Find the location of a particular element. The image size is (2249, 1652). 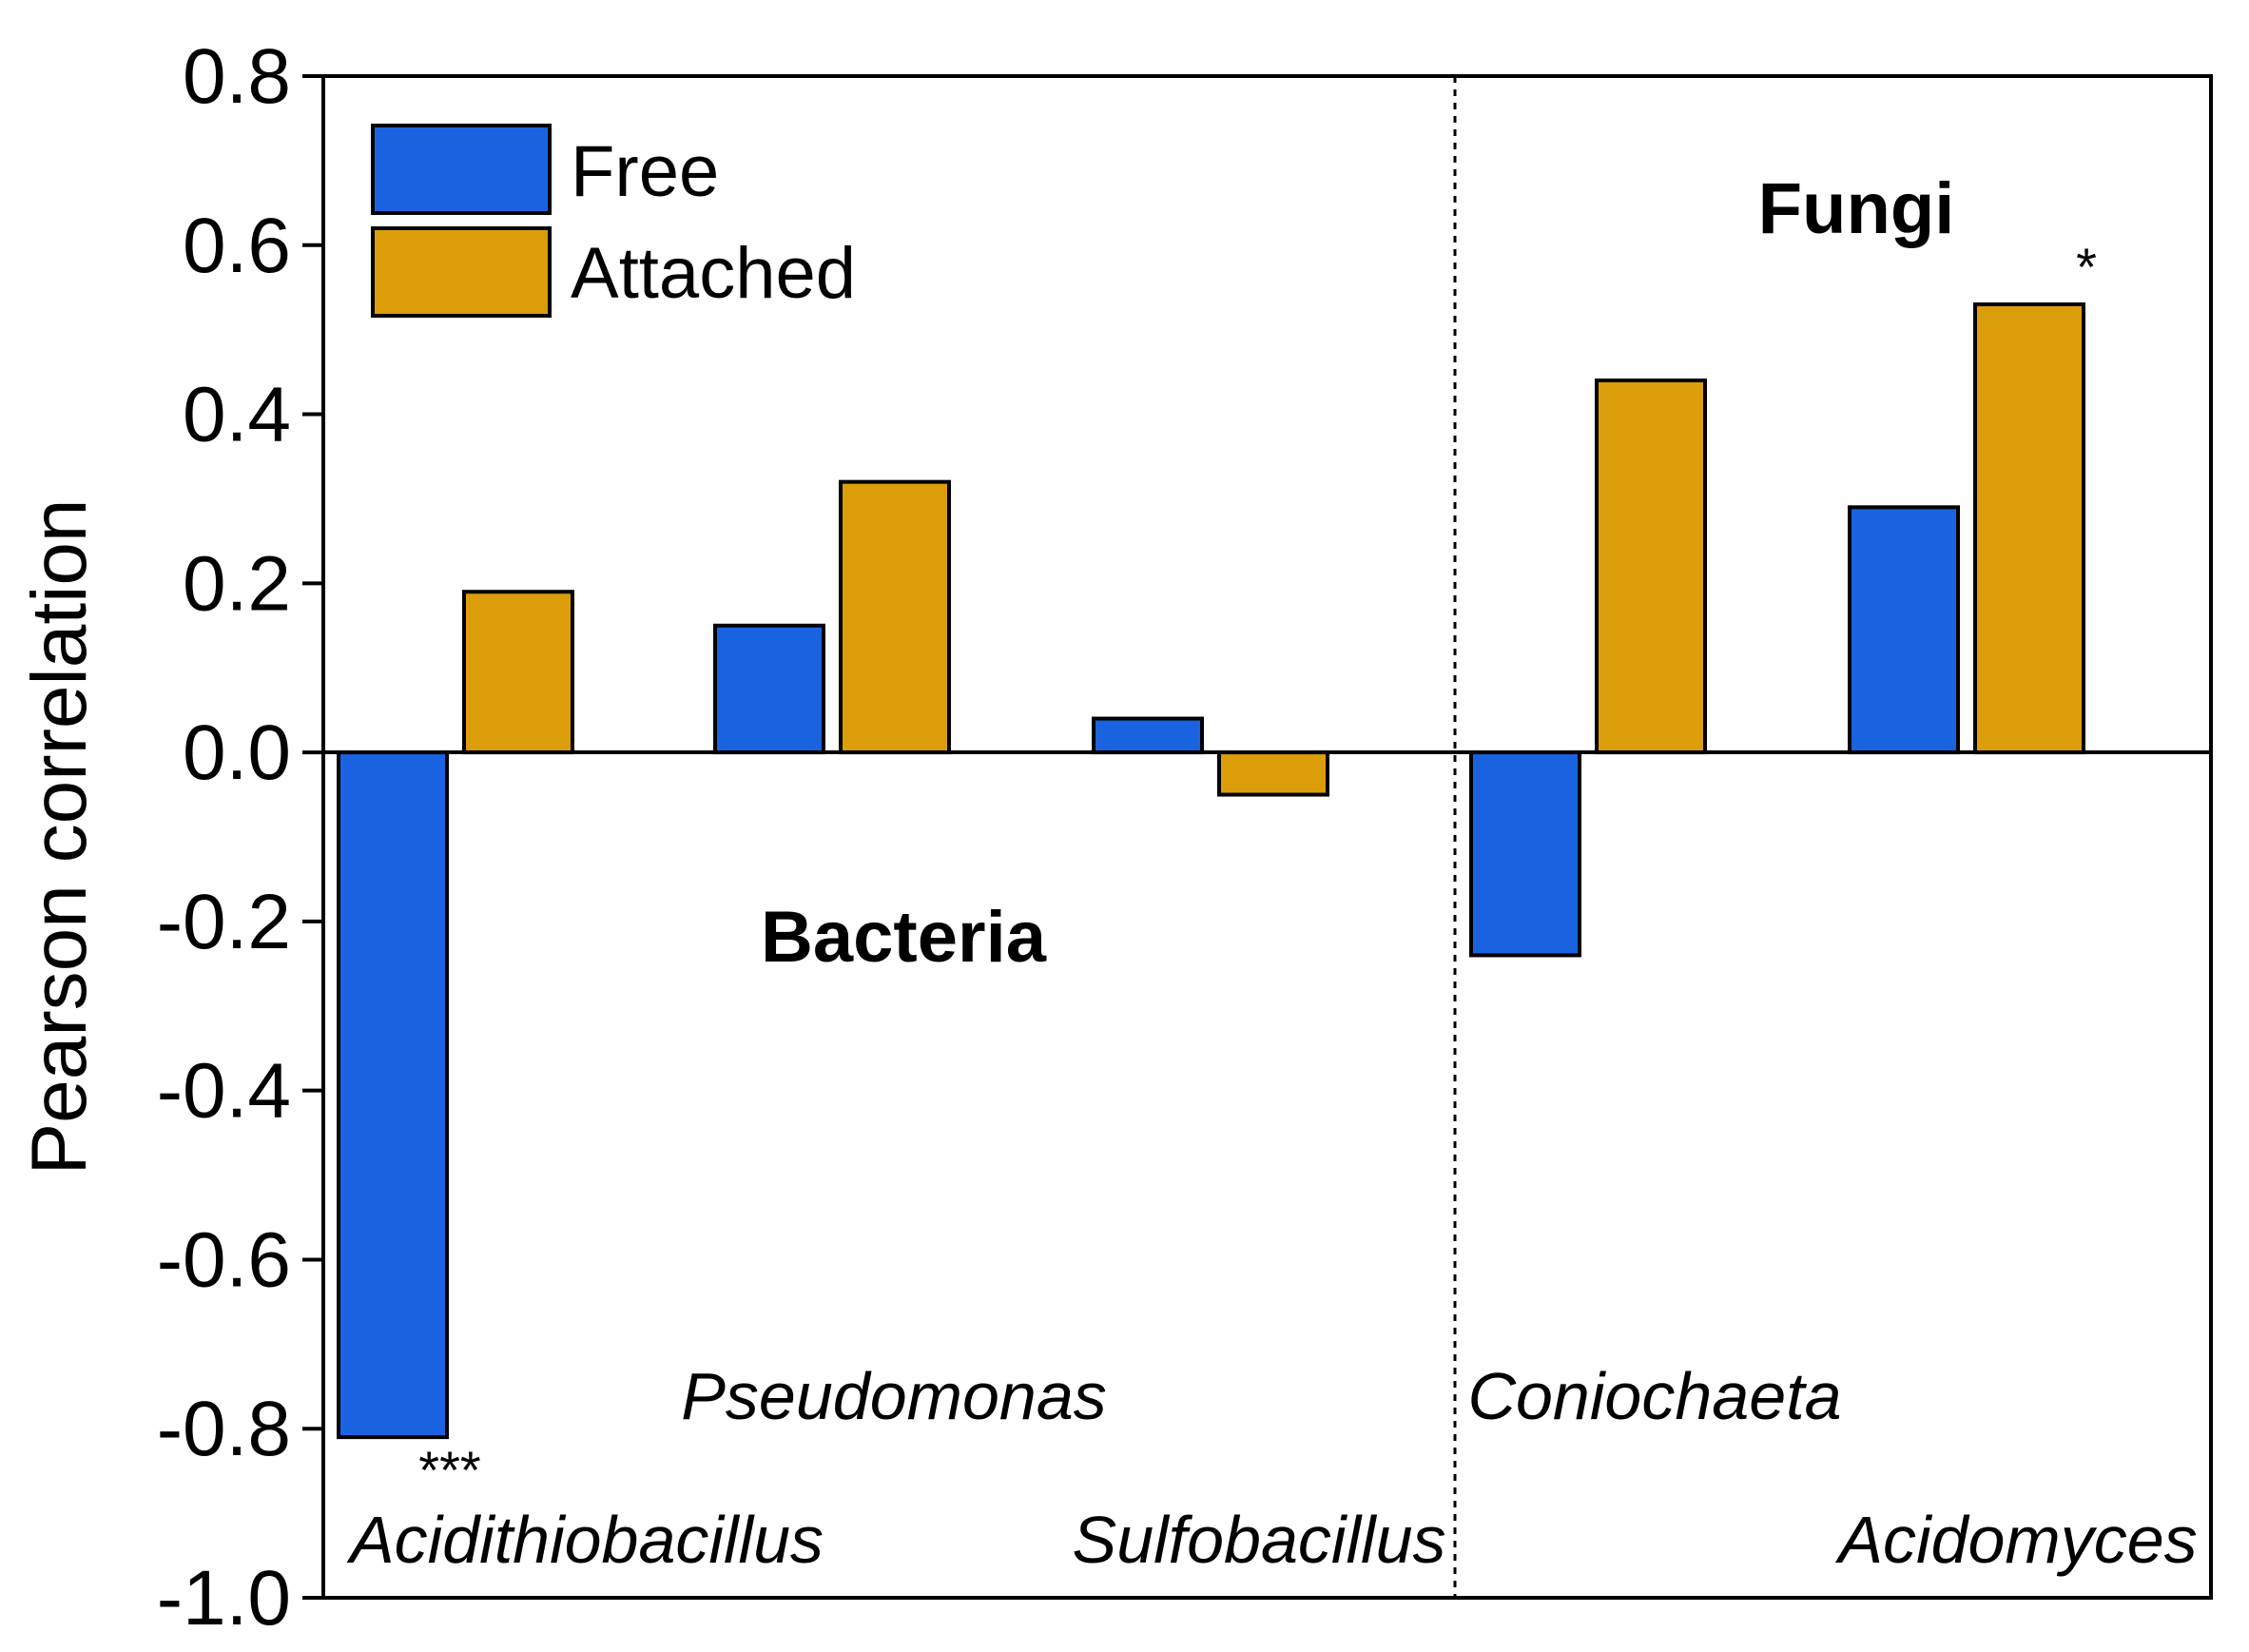

bar-attached-sulfobacillus is located at coordinates (1273, 773).